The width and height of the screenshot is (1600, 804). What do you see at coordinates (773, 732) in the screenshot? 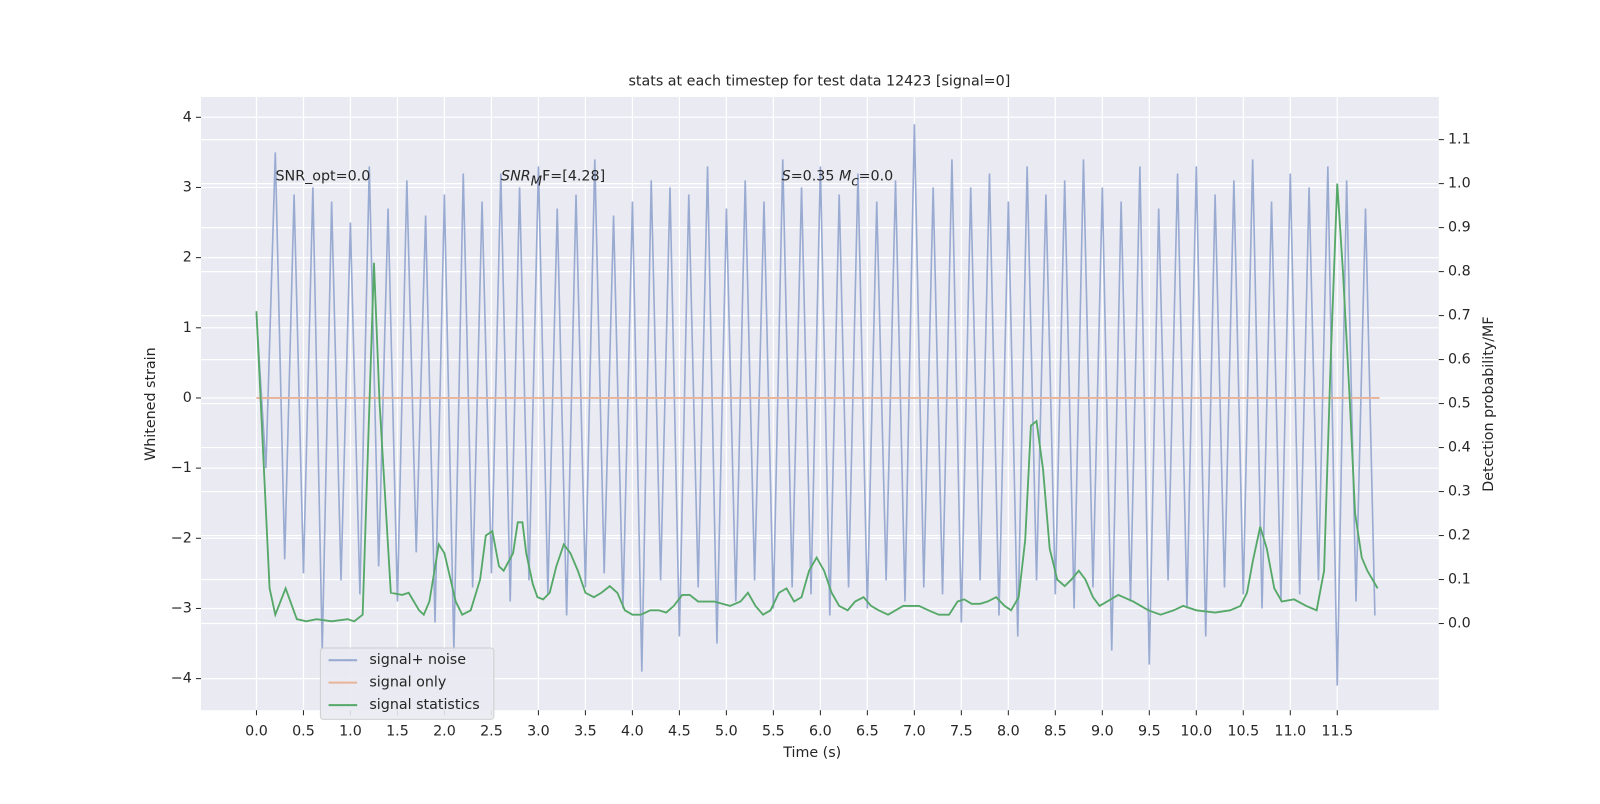
I see `x-tick-label: 5.5` at bounding box center [773, 732].